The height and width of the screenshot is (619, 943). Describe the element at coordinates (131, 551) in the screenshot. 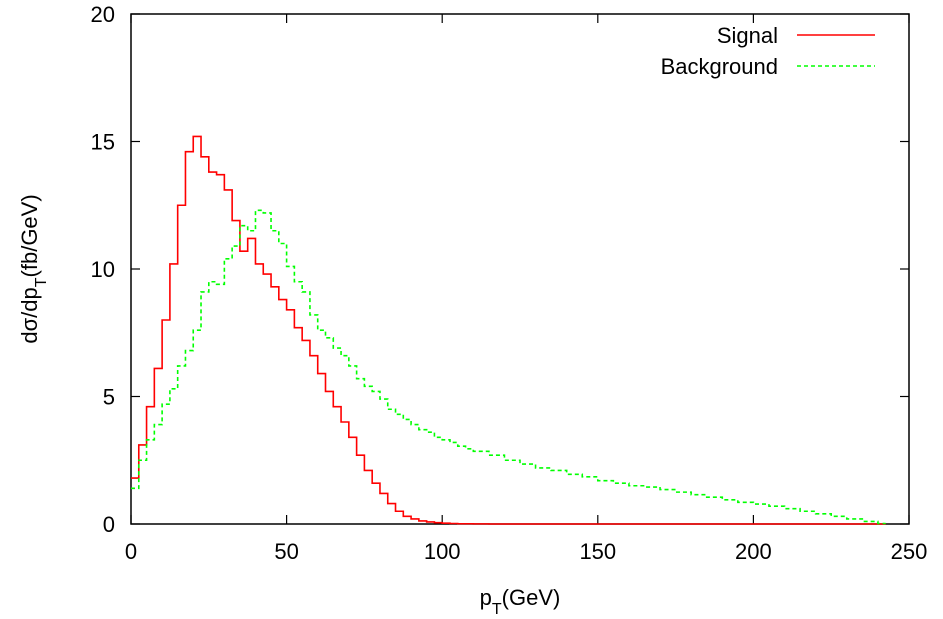

I see `x-tick-label: 0` at that location.